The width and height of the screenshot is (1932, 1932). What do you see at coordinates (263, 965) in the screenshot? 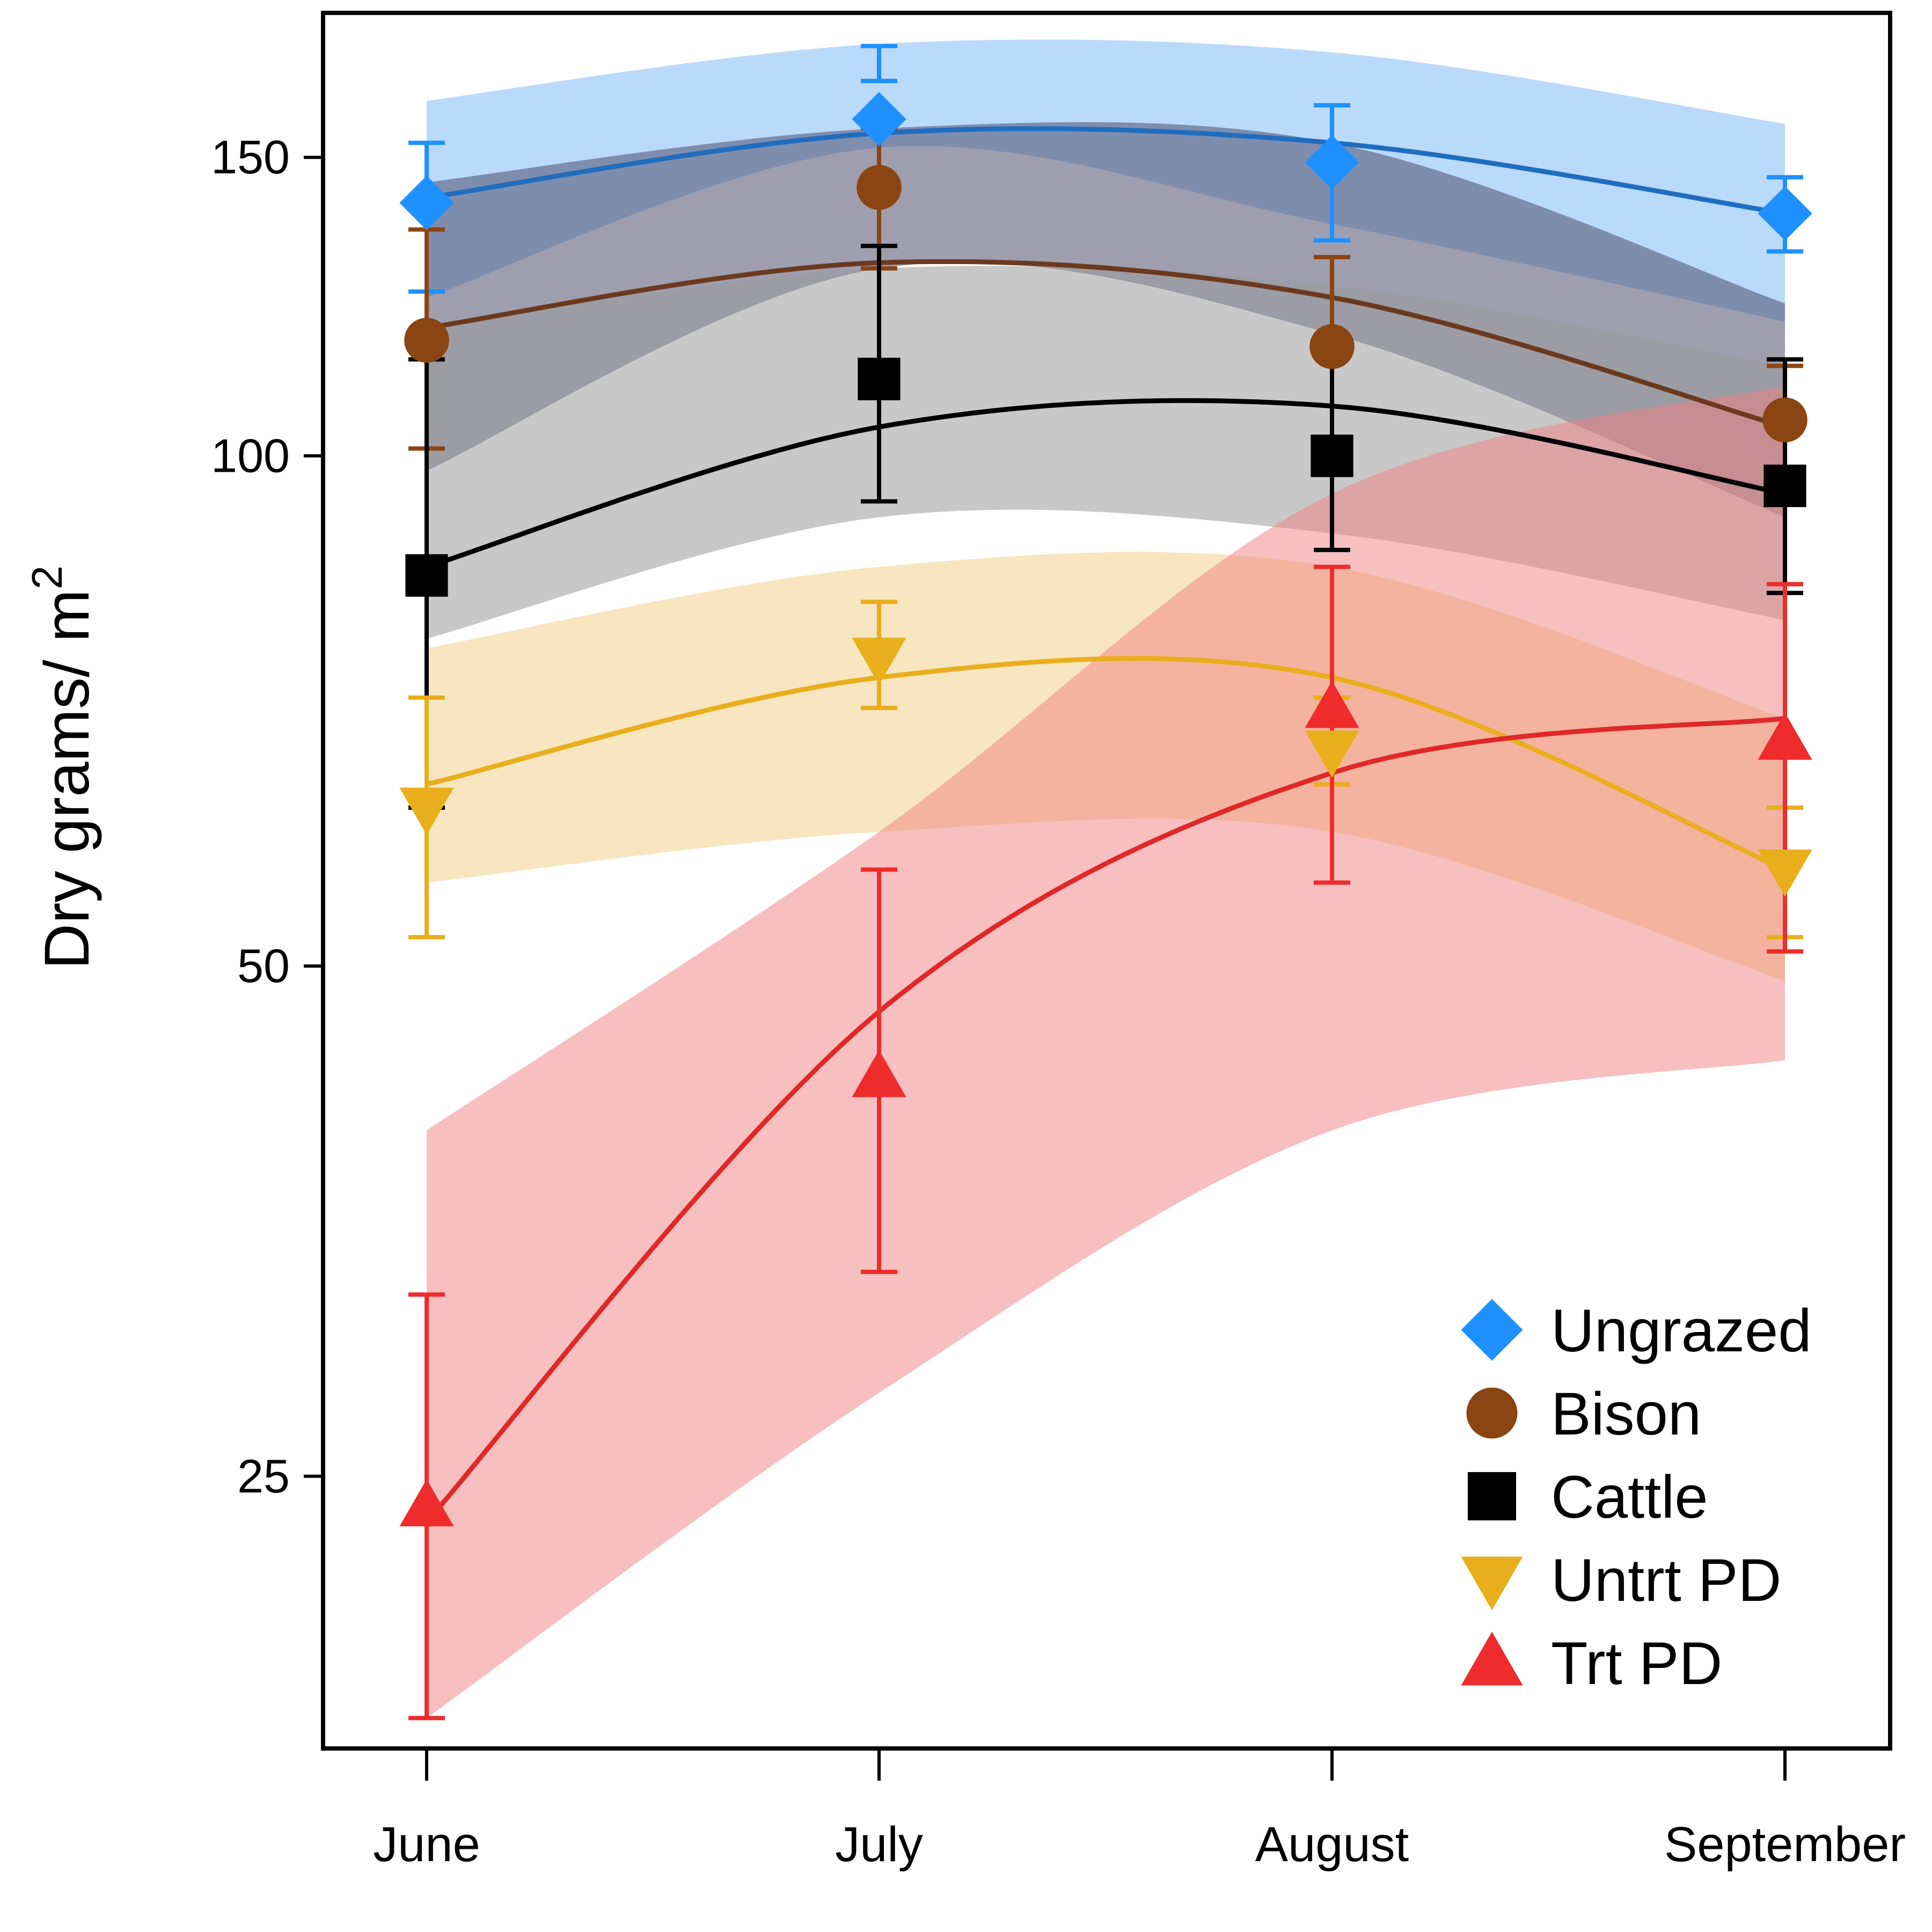
I see `y-tick-label: 50` at bounding box center [263, 965].